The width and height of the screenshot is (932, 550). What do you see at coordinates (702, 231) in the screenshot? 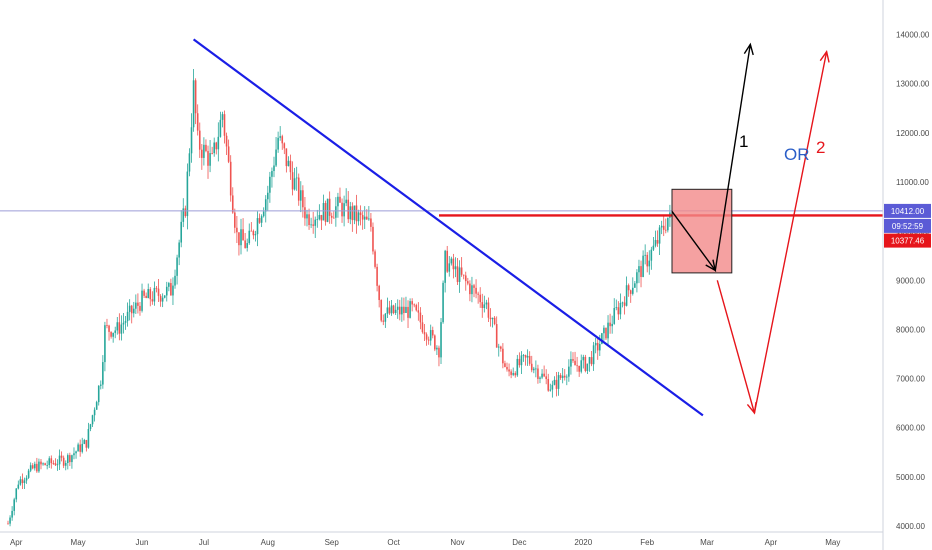
I see `decision-zone-box` at bounding box center [702, 231].